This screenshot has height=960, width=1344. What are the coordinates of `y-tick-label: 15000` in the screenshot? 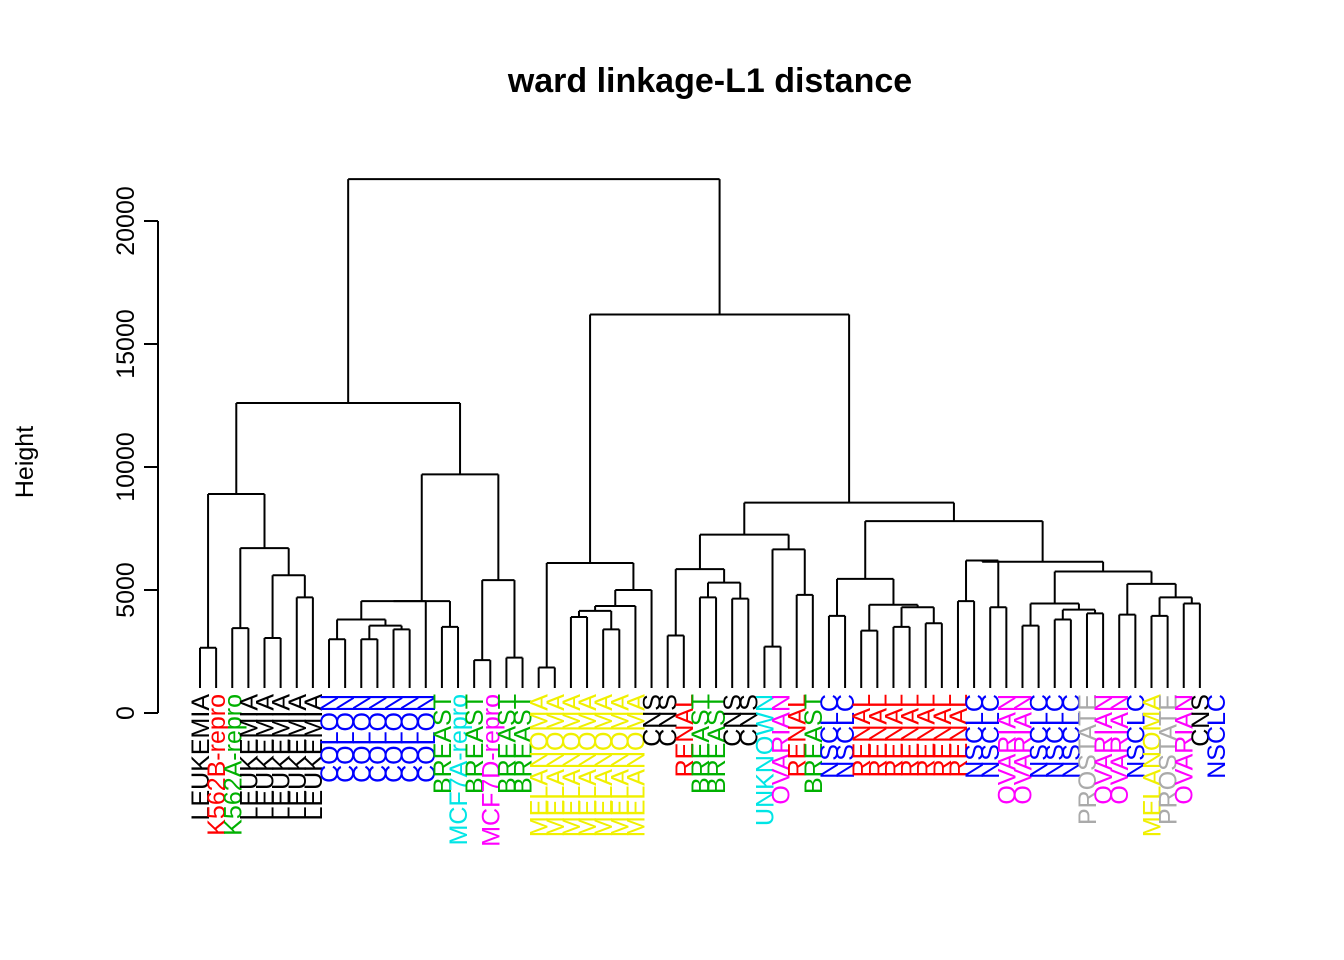 It's located at (126, 344).